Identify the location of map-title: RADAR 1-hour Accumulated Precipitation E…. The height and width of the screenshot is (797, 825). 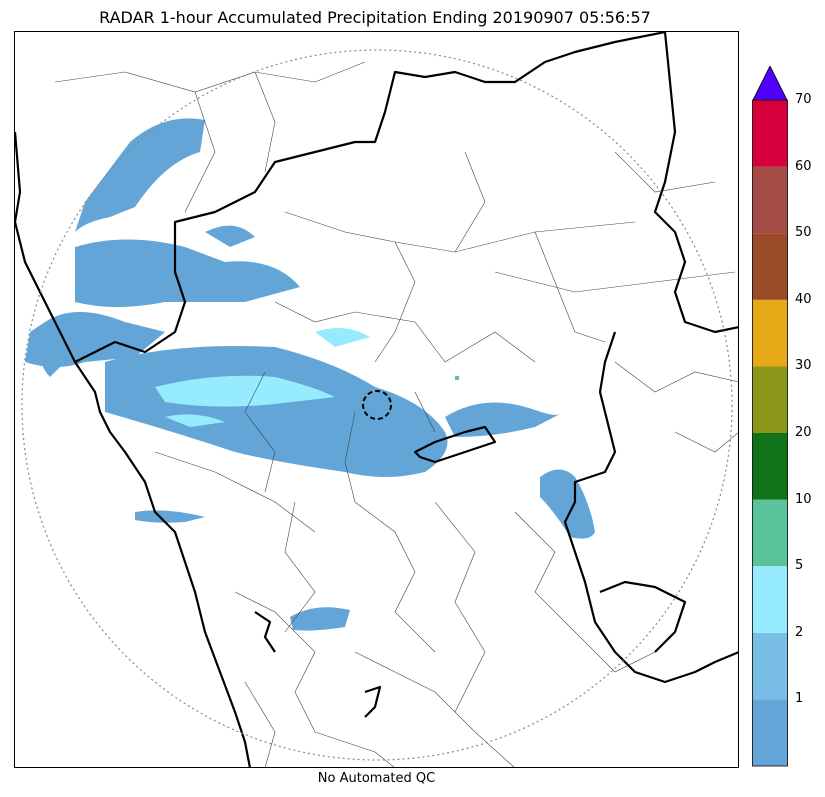
(375, 17).